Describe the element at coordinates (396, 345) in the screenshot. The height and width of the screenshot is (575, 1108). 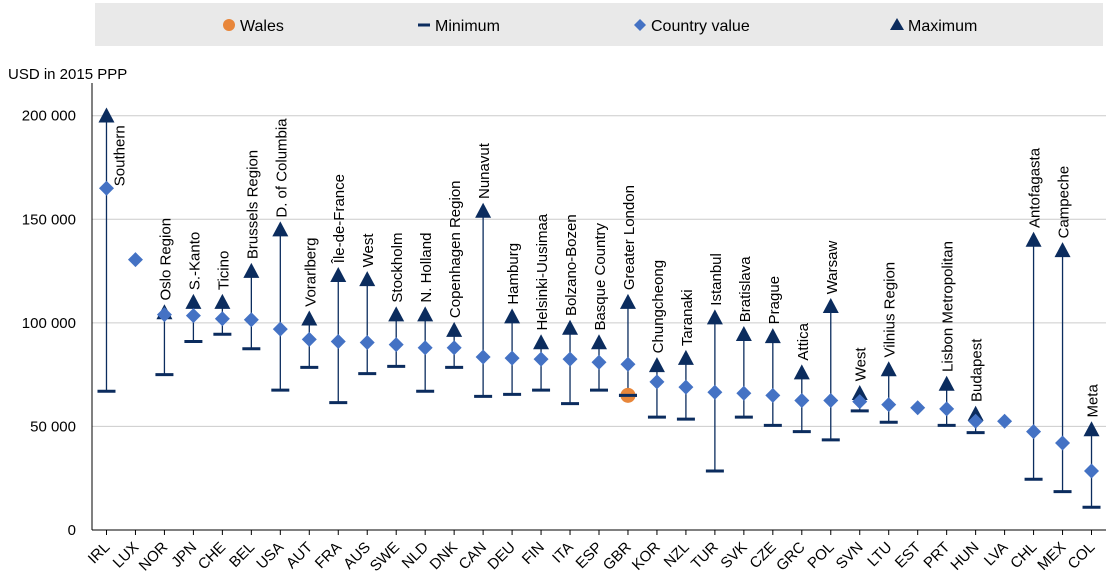
I see `country-value-marker-swe` at that location.